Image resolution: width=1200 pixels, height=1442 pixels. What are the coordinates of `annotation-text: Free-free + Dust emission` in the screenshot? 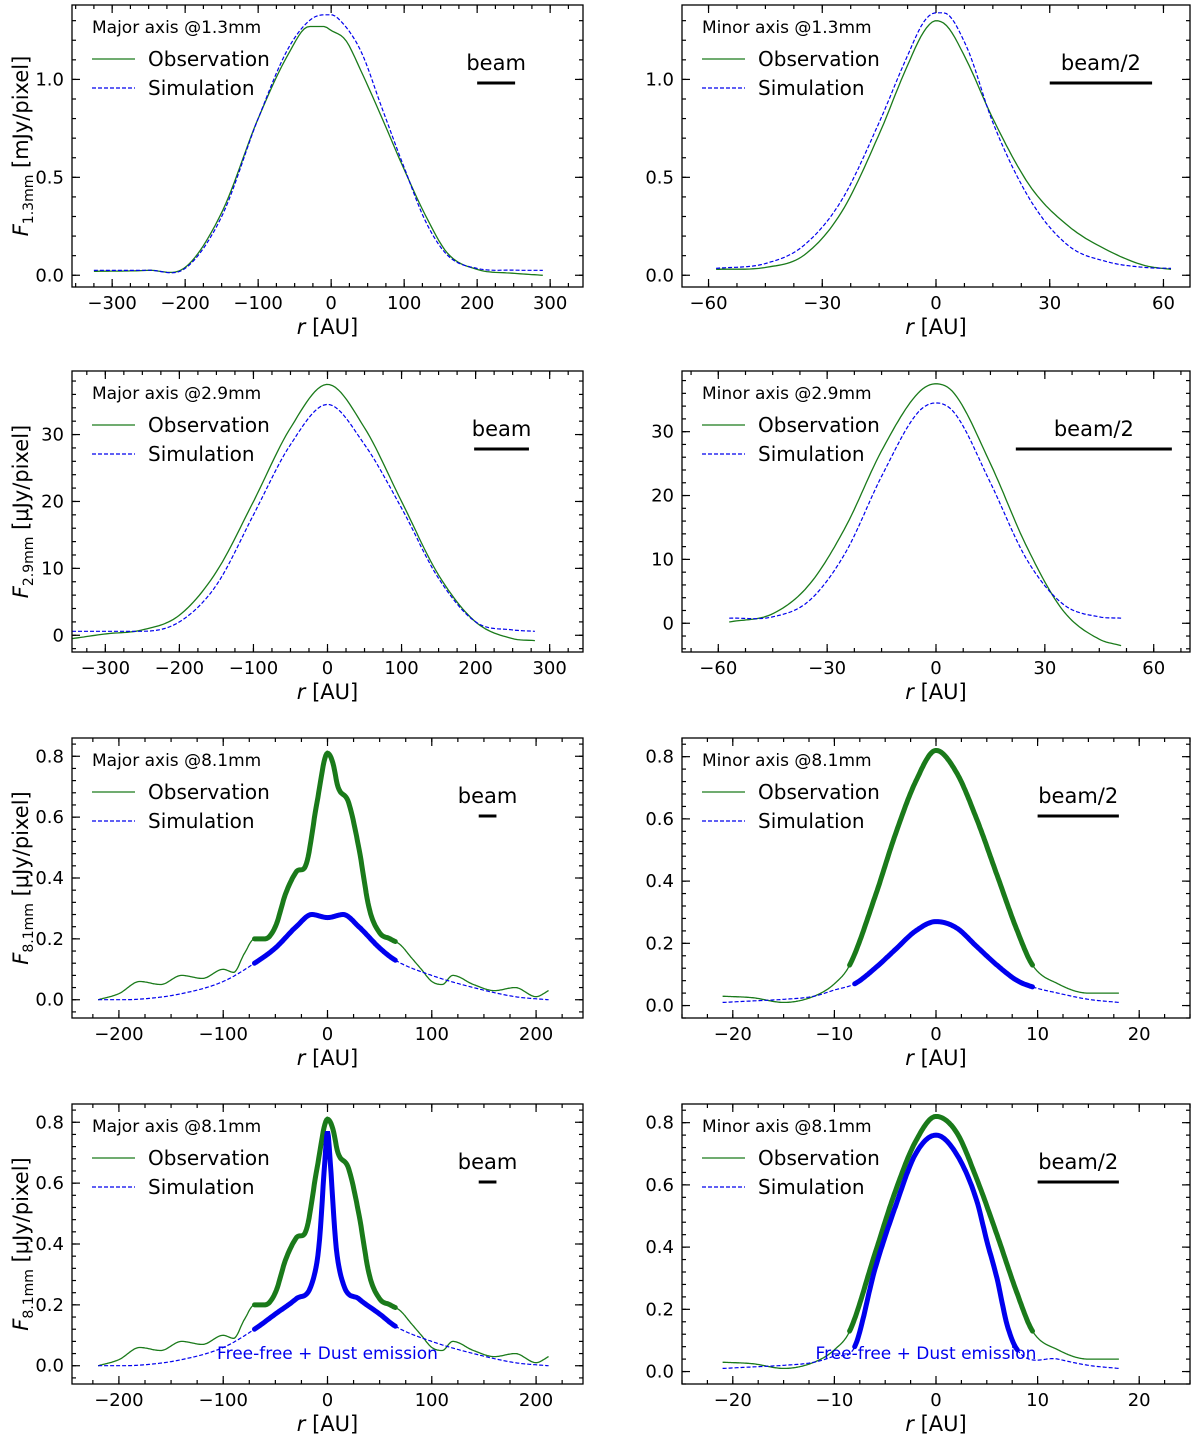 It's located at (327, 1354).